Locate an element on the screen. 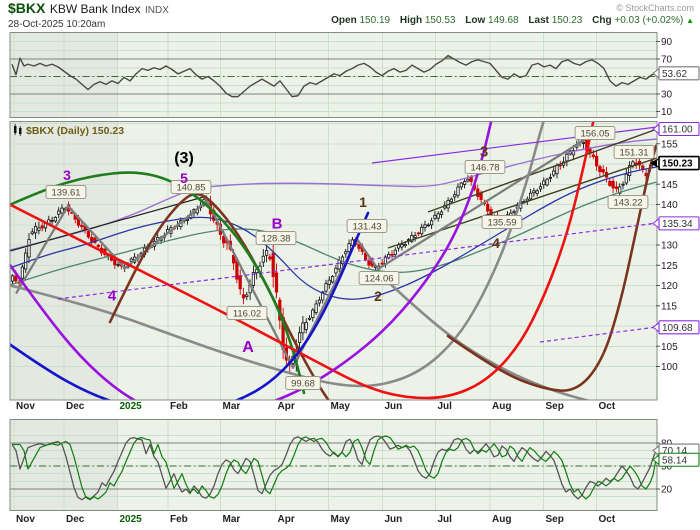 The image size is (700, 530). rsi-ytick: 10 is located at coordinates (667, 112).